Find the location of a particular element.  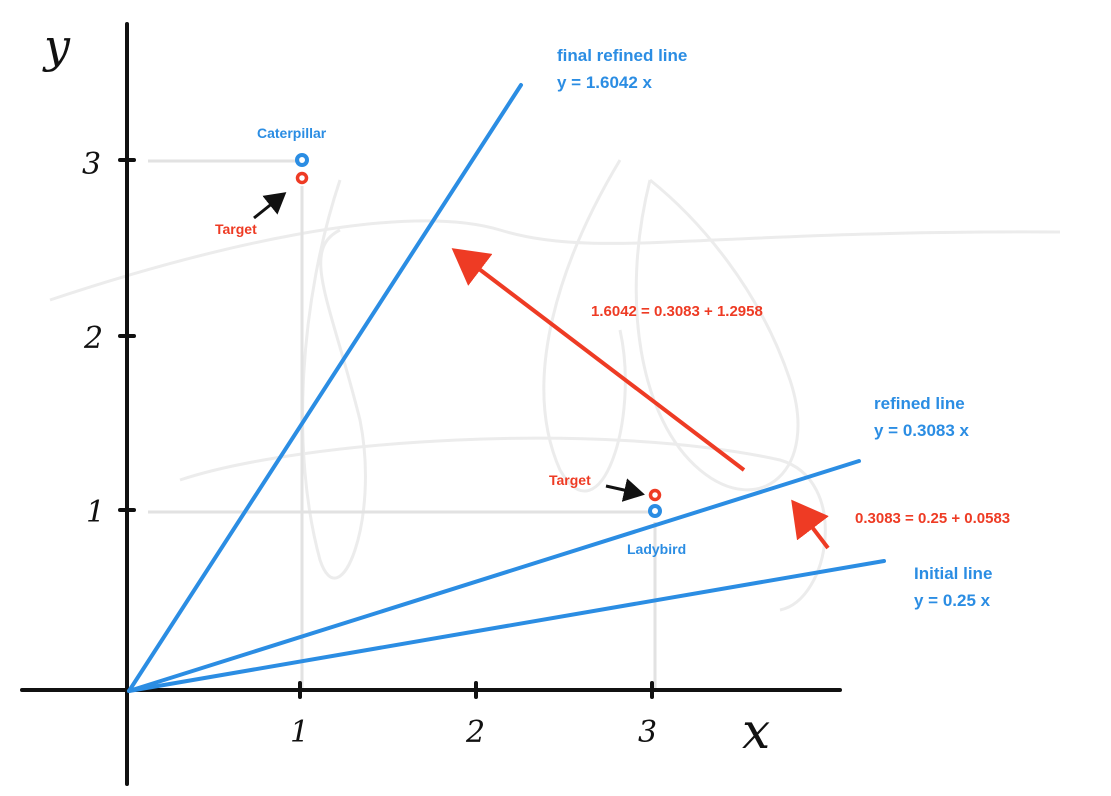

caterpillar-point is located at coordinates (302, 160).